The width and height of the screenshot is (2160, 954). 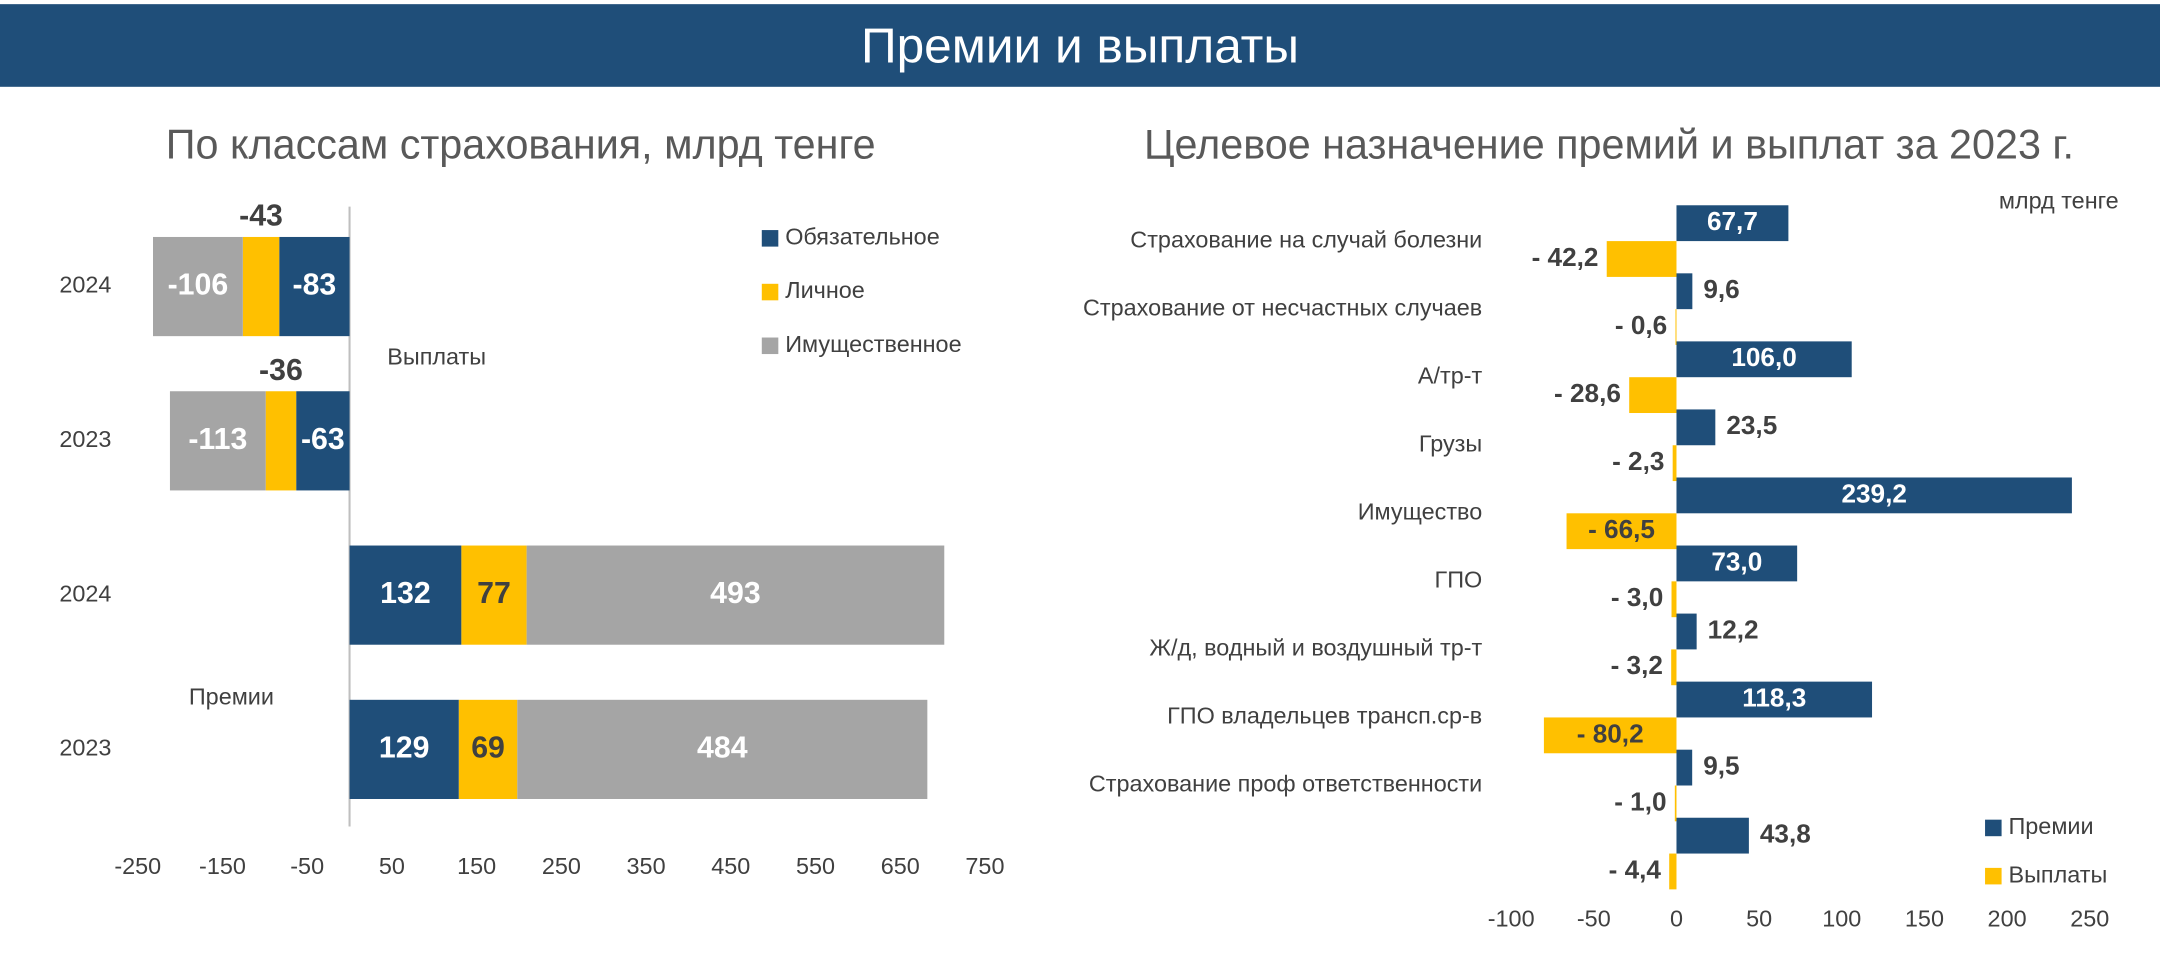 I want to click on legend-label: Имущественное, so click(x=873, y=344).